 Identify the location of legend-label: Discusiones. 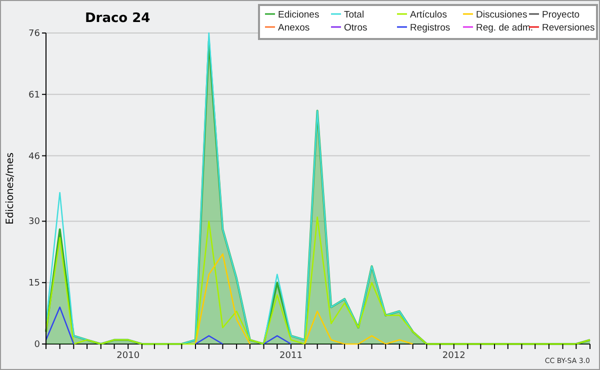
(502, 15).